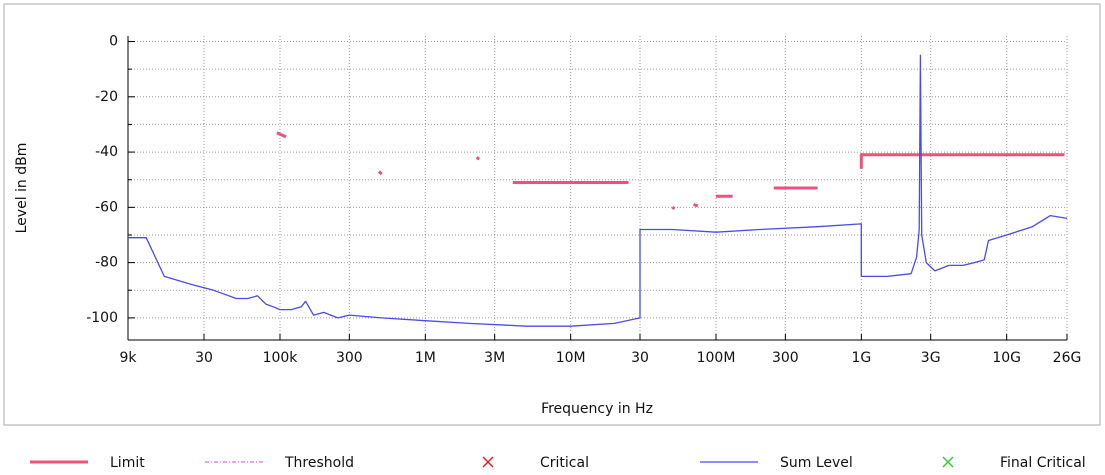  What do you see at coordinates (106, 207) in the screenshot?
I see `y-tick-label: -60` at bounding box center [106, 207].